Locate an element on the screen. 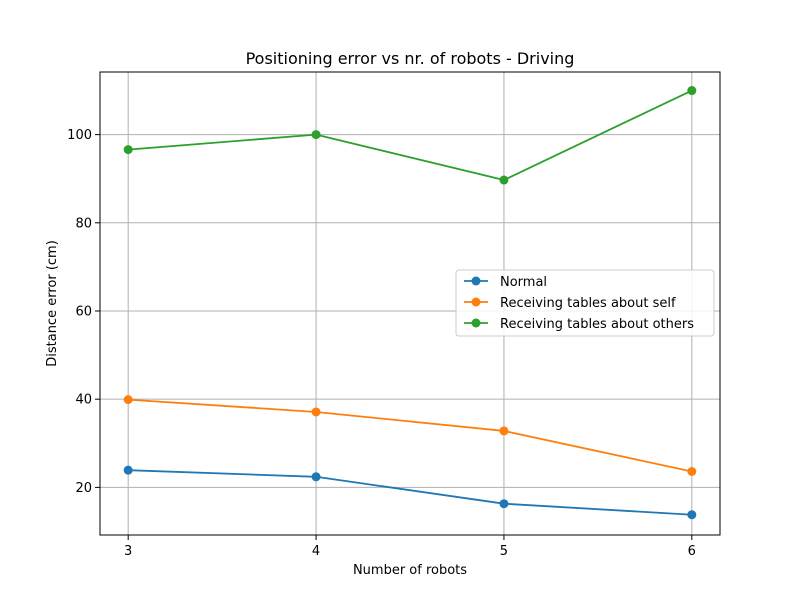 The width and height of the screenshot is (800, 600). y-axis-label: Distance error (cm) is located at coordinates (52, 303).